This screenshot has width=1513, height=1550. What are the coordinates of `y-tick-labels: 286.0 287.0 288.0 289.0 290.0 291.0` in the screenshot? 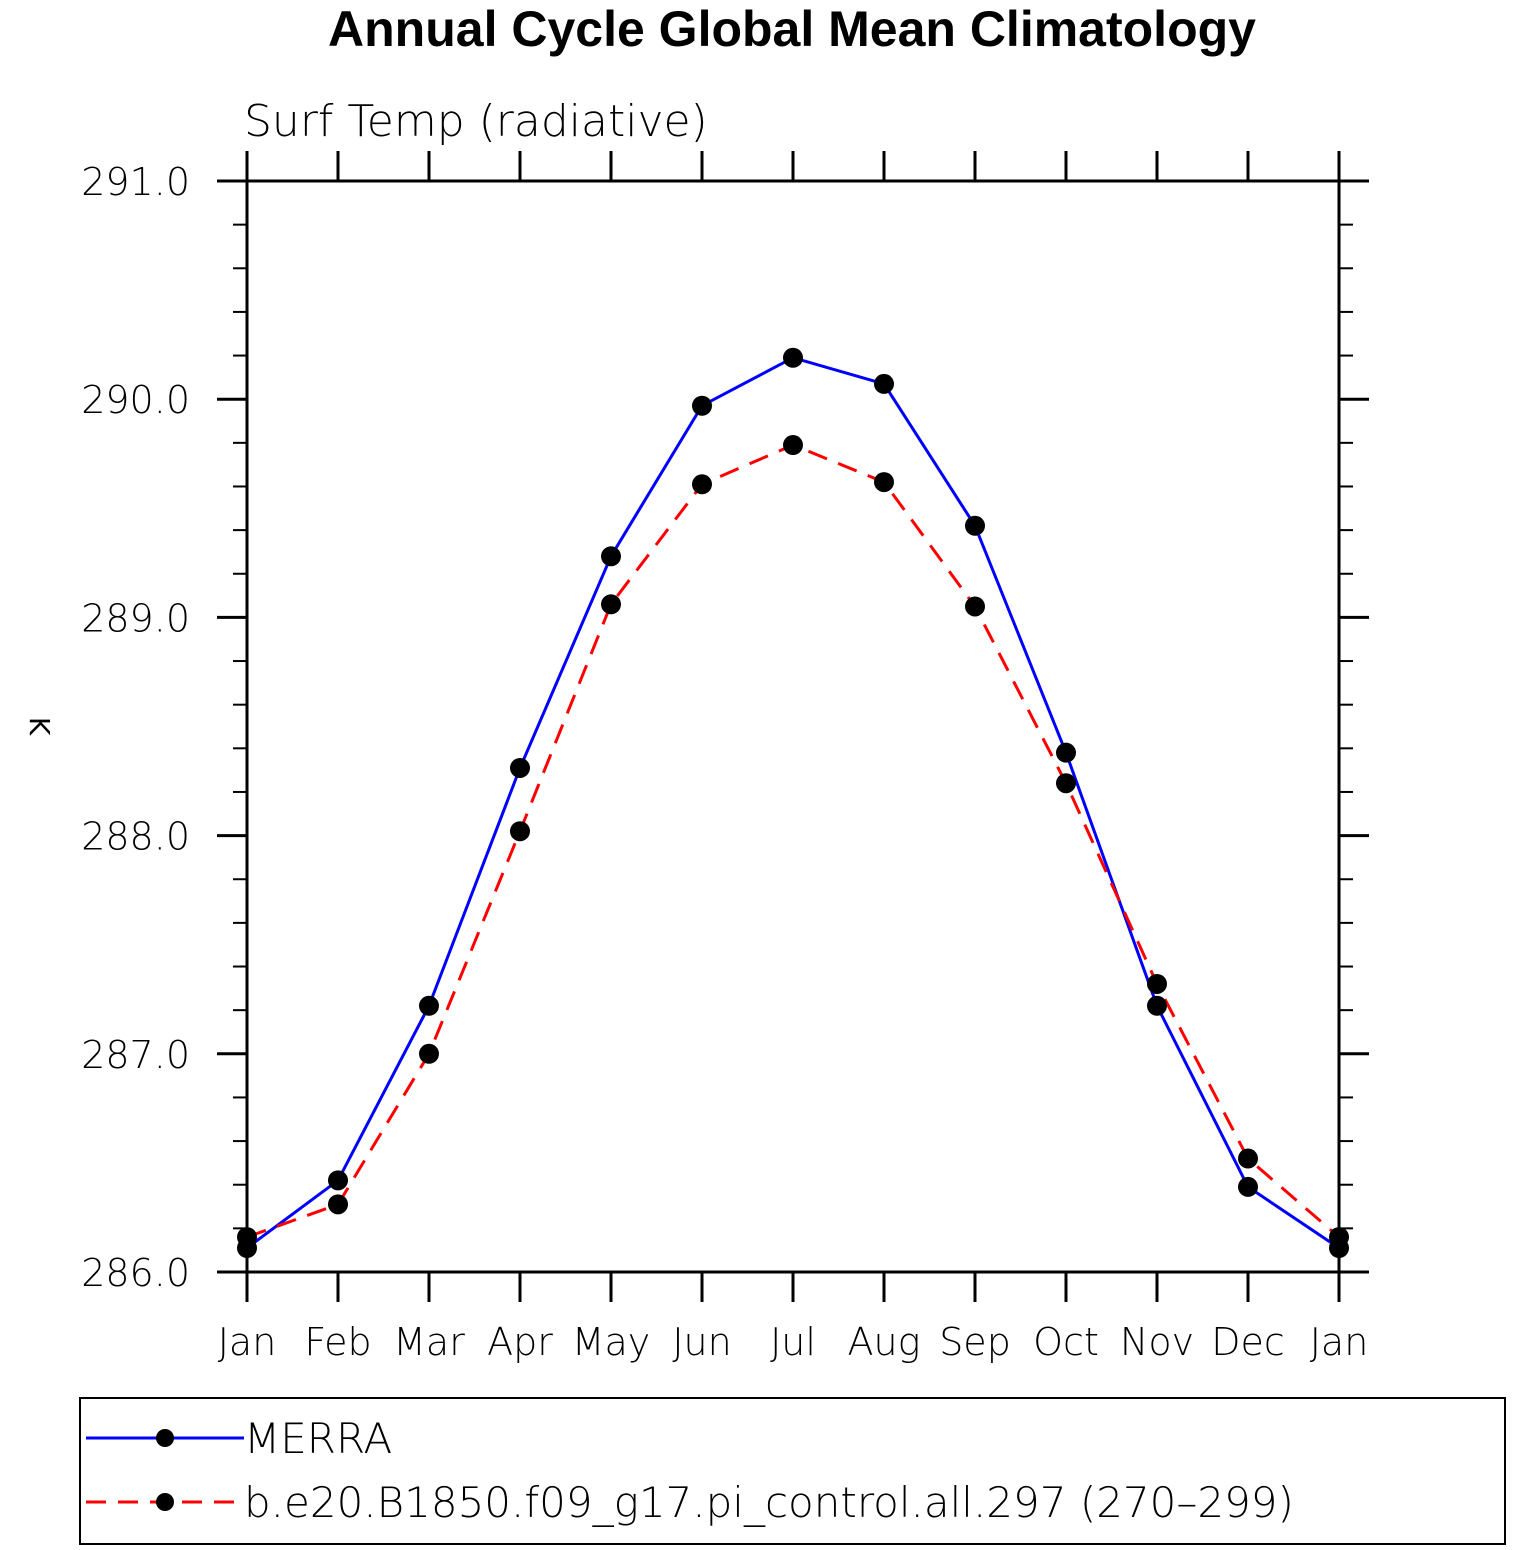 It's located at (135, 727).